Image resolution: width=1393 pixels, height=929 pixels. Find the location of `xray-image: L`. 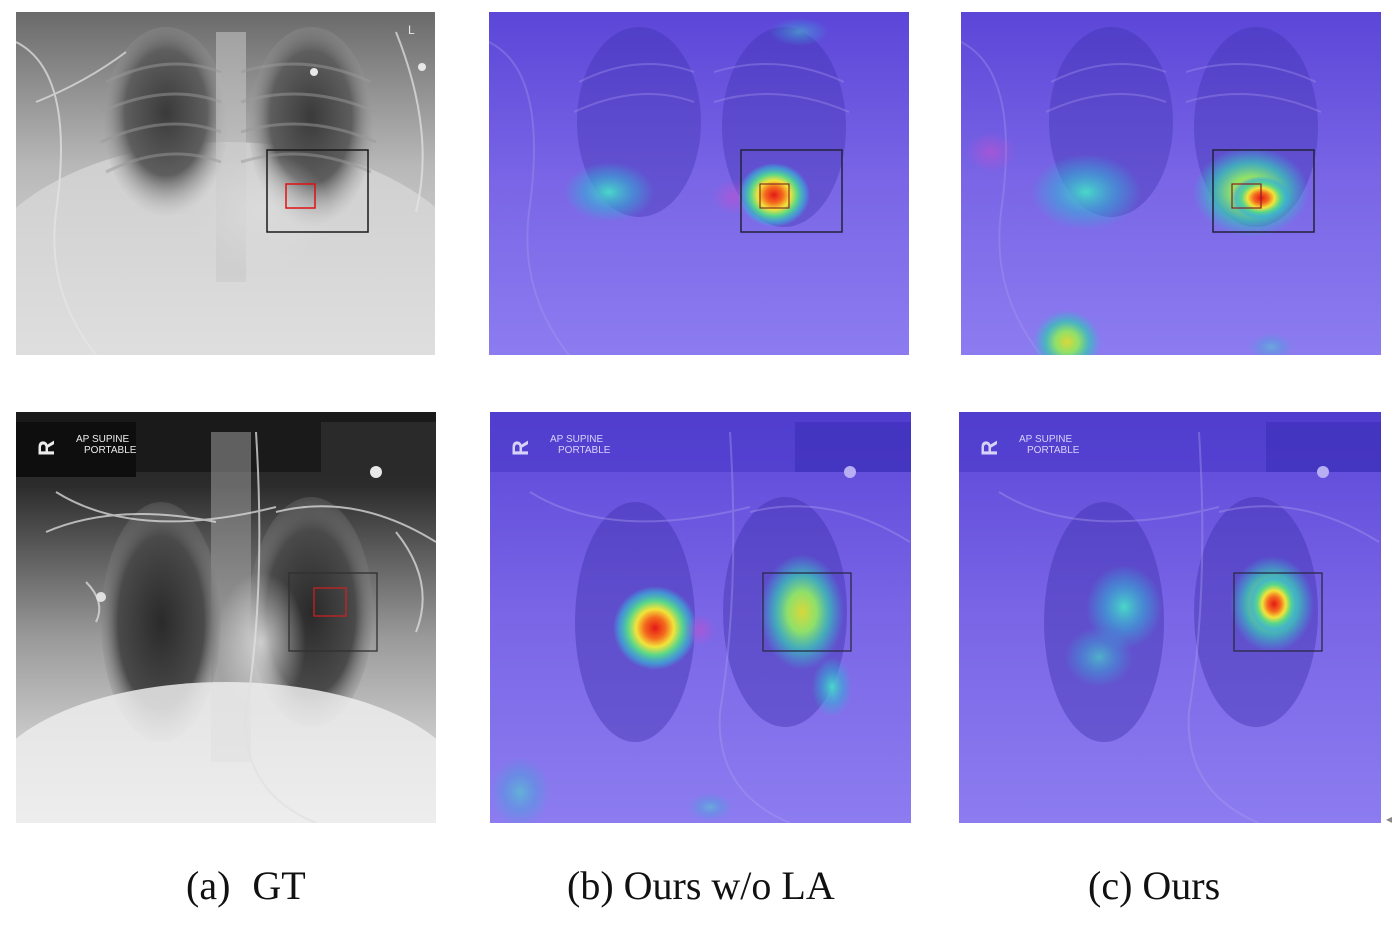

xray-image: L is located at coordinates (225, 183).